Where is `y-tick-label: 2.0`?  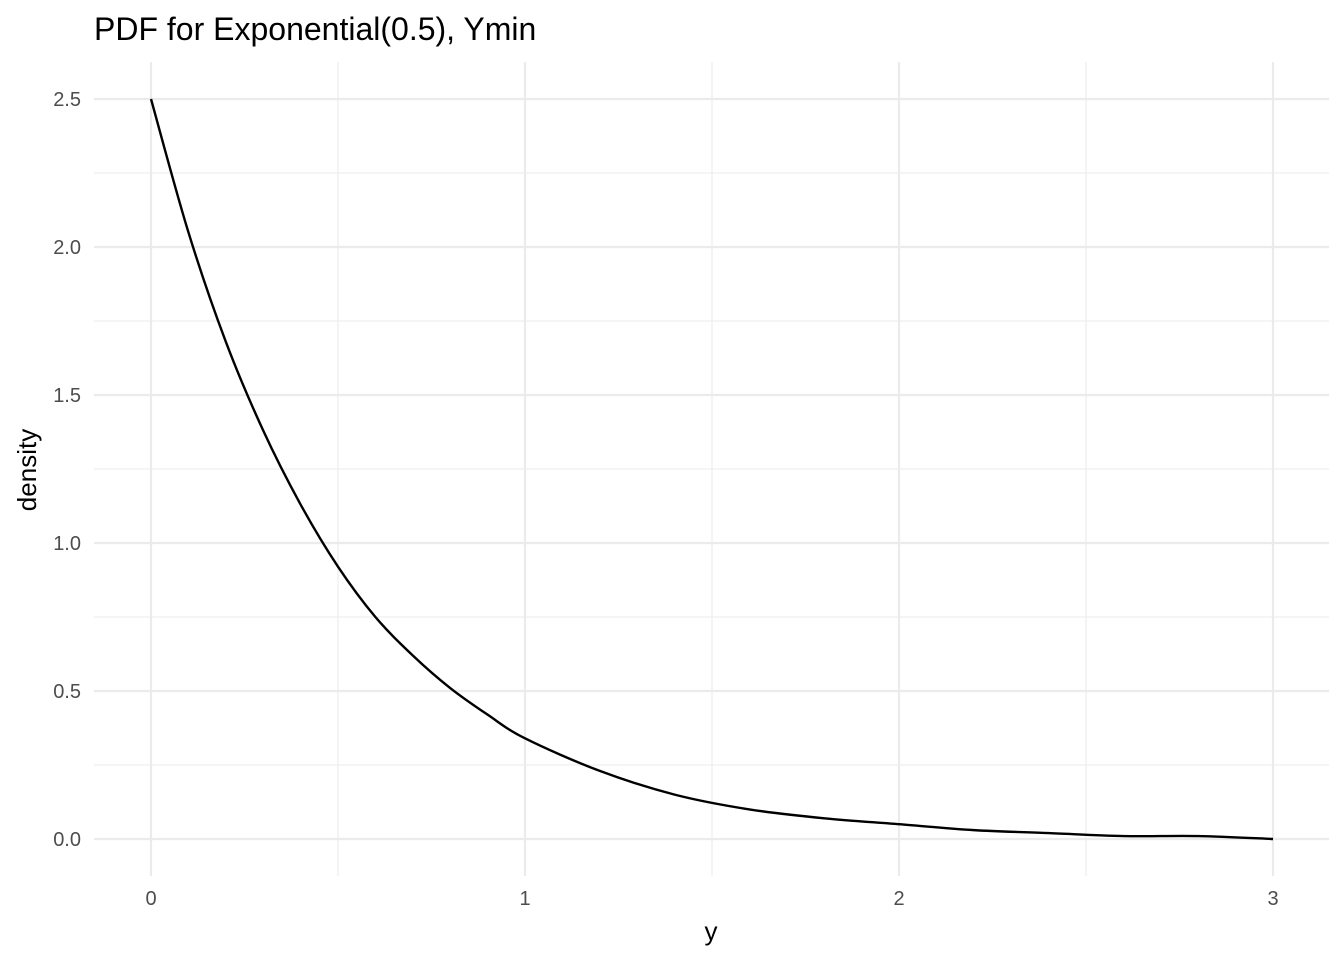 y-tick-label: 2.0 is located at coordinates (67, 248).